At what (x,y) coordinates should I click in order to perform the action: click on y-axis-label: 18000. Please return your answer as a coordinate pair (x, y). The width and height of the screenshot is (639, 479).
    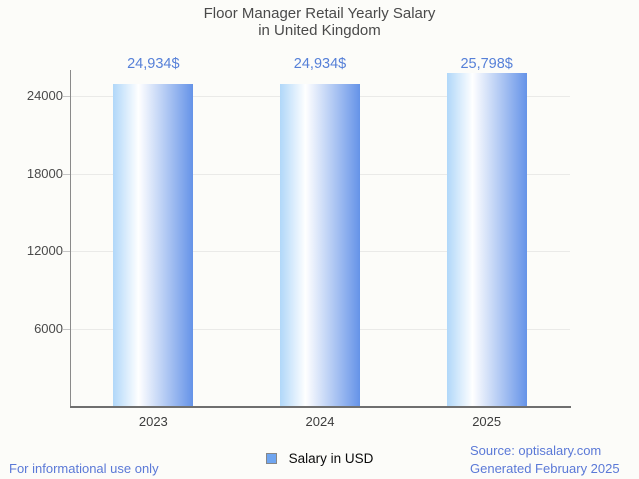
    Looking at the image, I should click on (44, 173).